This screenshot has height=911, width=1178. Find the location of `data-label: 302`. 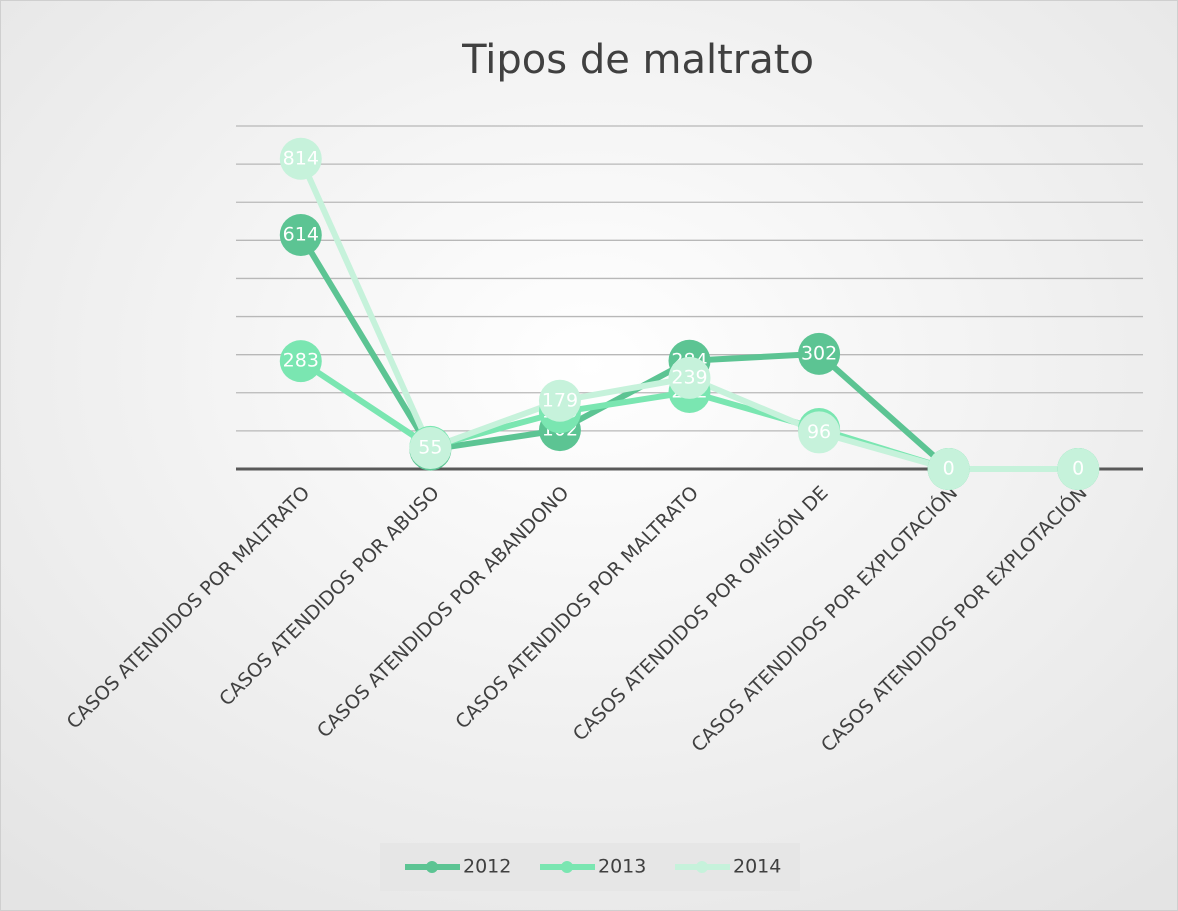

data-label: 302 is located at coordinates (819, 353).